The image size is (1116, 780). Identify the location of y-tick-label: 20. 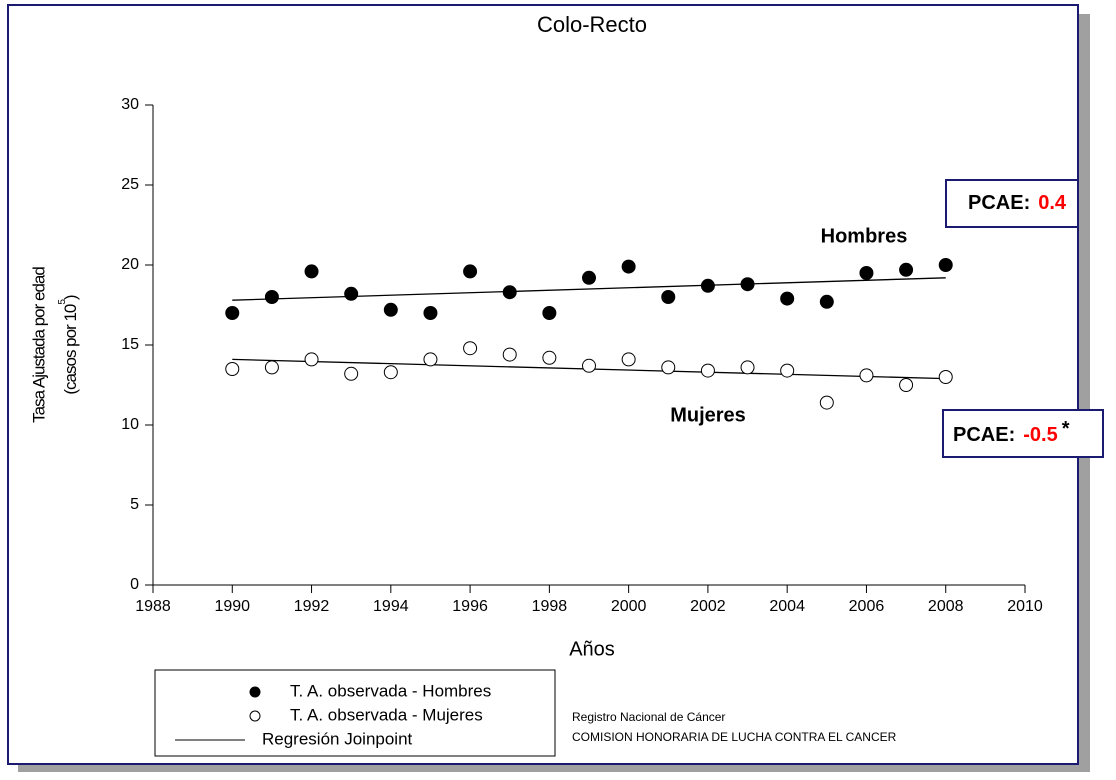
(130, 264).